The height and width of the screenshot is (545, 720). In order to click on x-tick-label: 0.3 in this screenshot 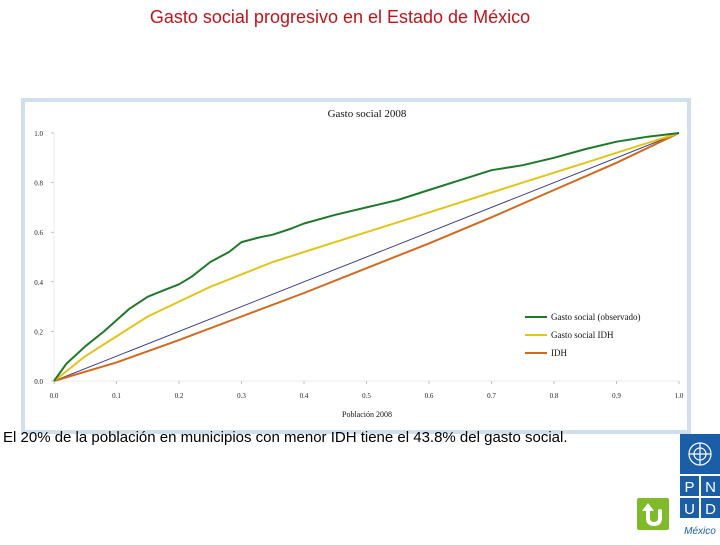, I will do `click(241, 396)`.